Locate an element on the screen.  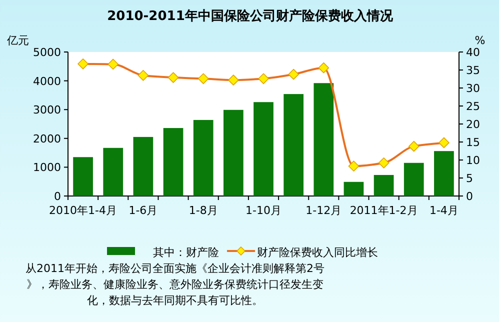
y-tick-label: 1000 is located at coordinates (47, 167).